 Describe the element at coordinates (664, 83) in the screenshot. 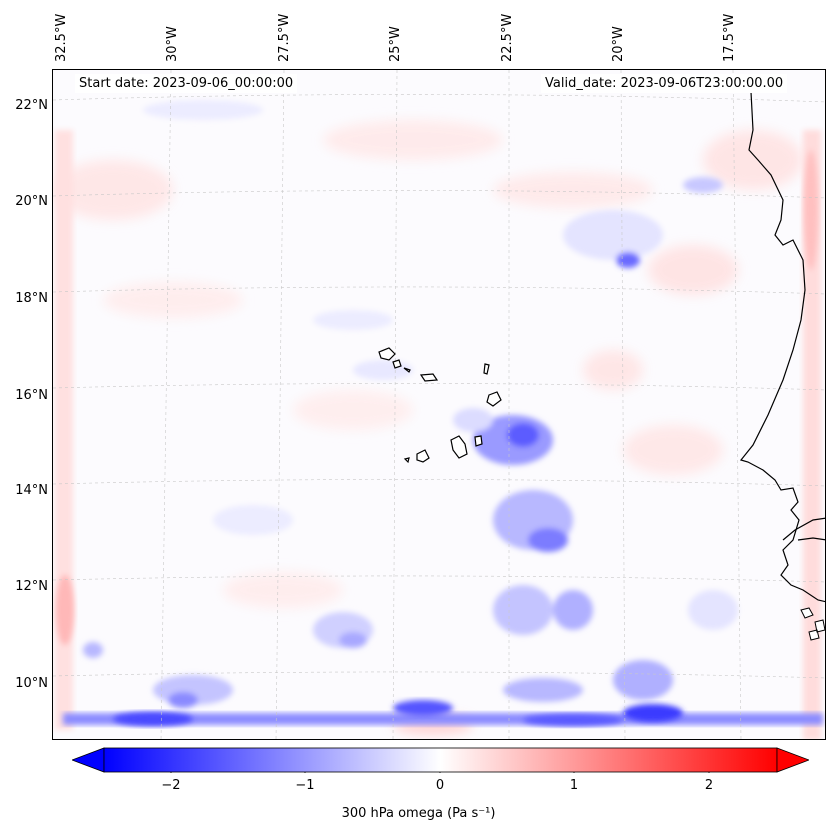

I see `valid-date-label: Valid_date: 2023-09-06T23:00:00.00` at that location.